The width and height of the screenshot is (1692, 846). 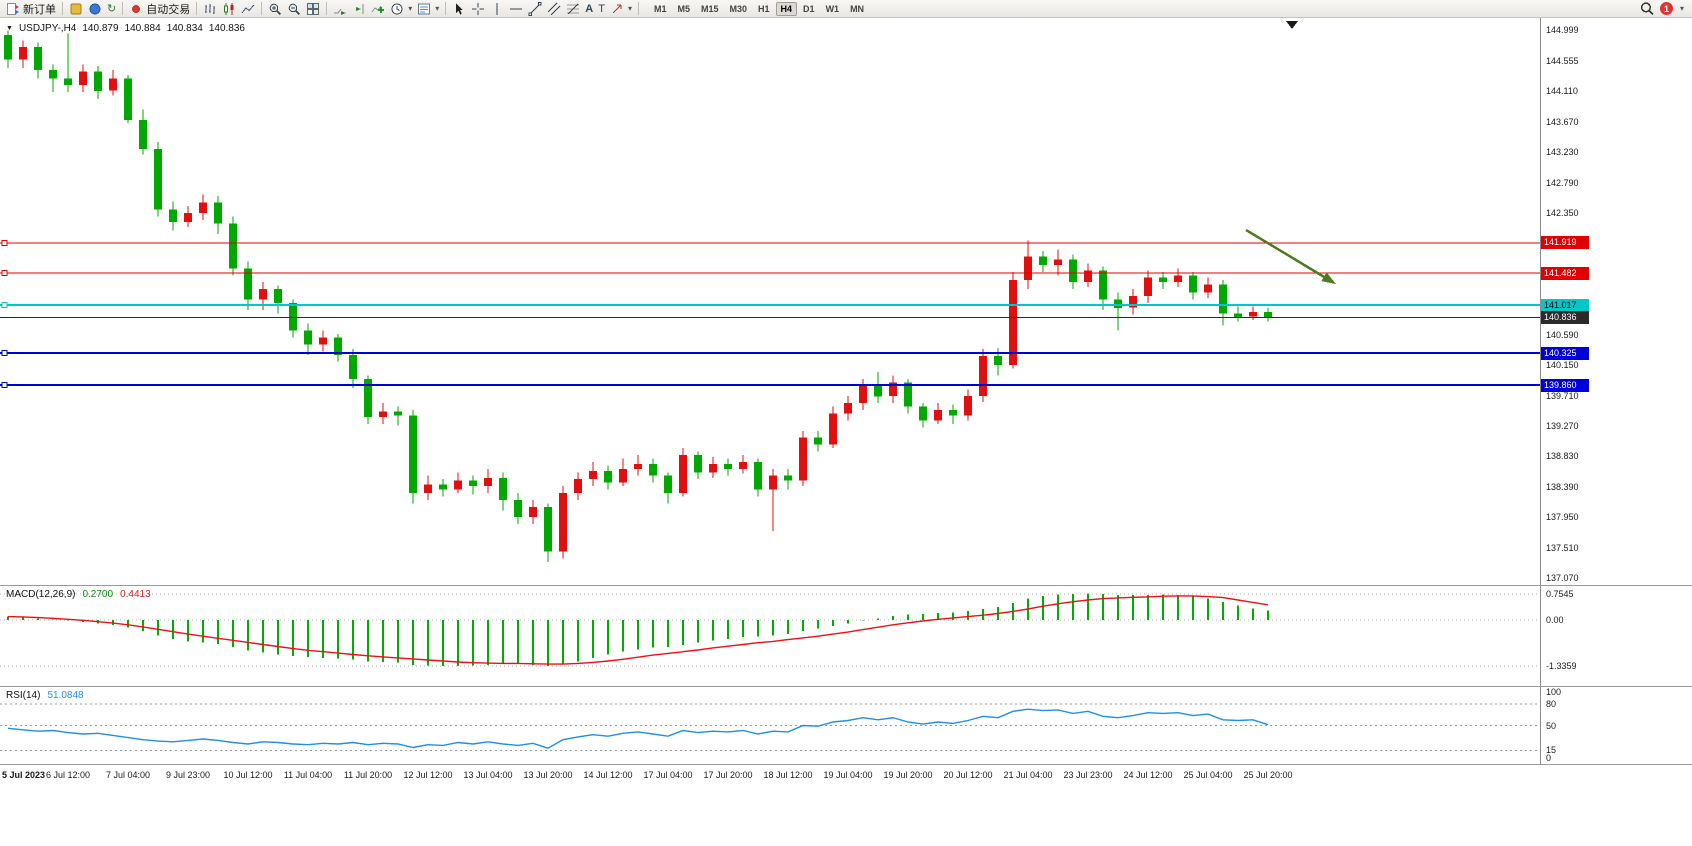 What do you see at coordinates (764, 8) in the screenshot?
I see `timeframe-button-H1: H1` at bounding box center [764, 8].